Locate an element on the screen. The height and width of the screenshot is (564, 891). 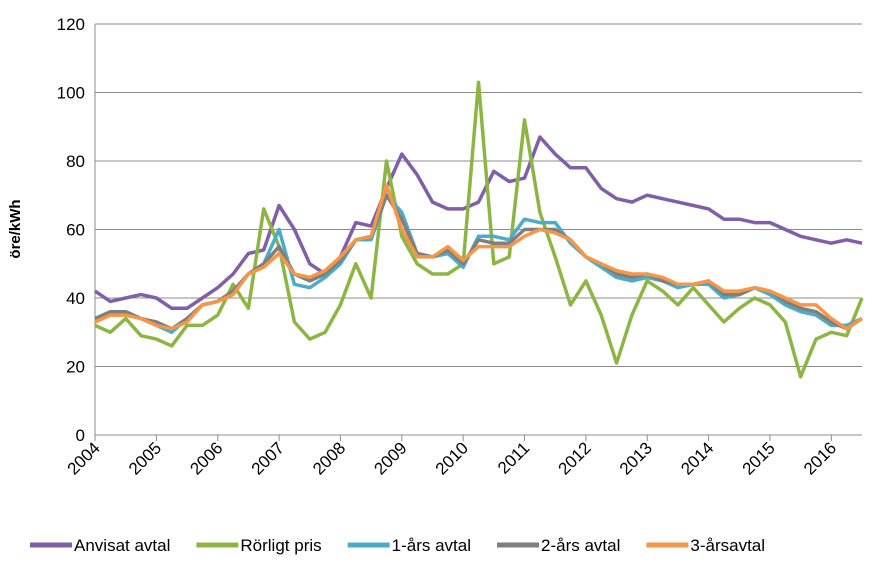
y-axis-label: öre/kWh is located at coordinates (15, 228).